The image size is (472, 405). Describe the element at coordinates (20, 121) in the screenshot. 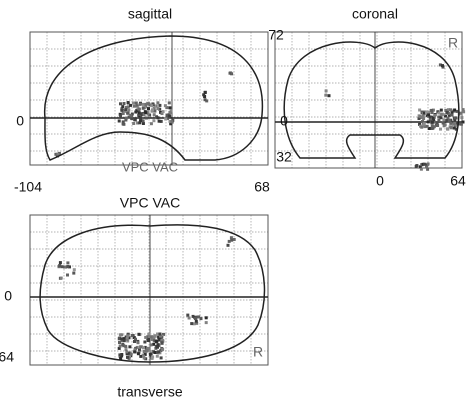

I see `axis-label: 0` at that location.